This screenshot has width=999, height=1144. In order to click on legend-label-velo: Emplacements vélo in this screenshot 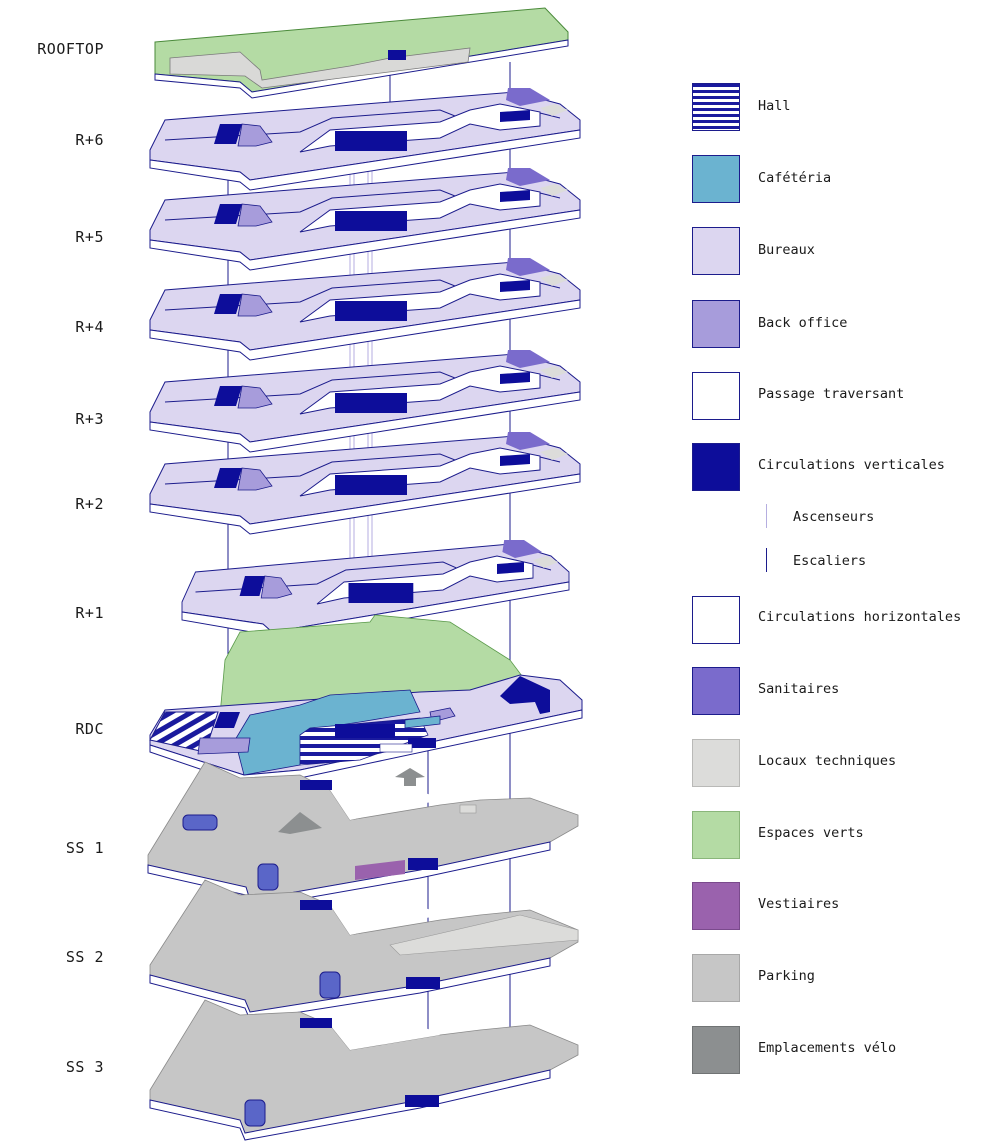, I will do `click(827, 1048)`.